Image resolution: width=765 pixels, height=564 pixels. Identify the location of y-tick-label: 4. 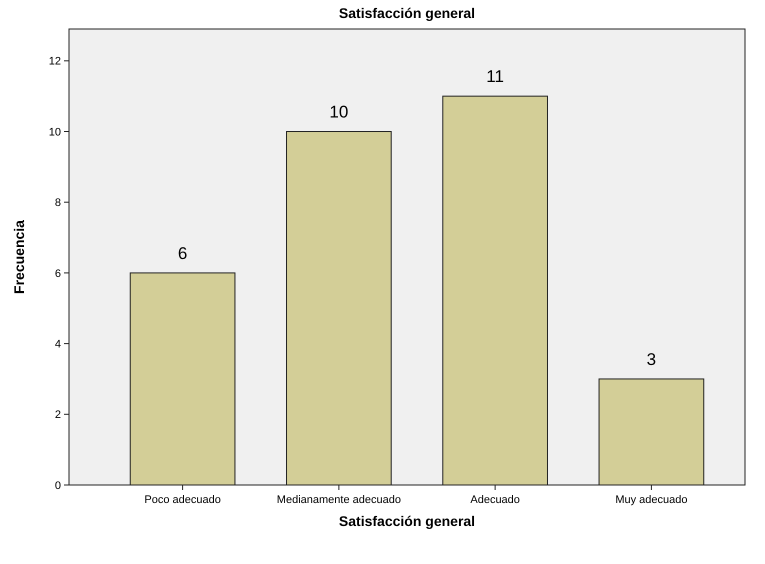
(57, 344).